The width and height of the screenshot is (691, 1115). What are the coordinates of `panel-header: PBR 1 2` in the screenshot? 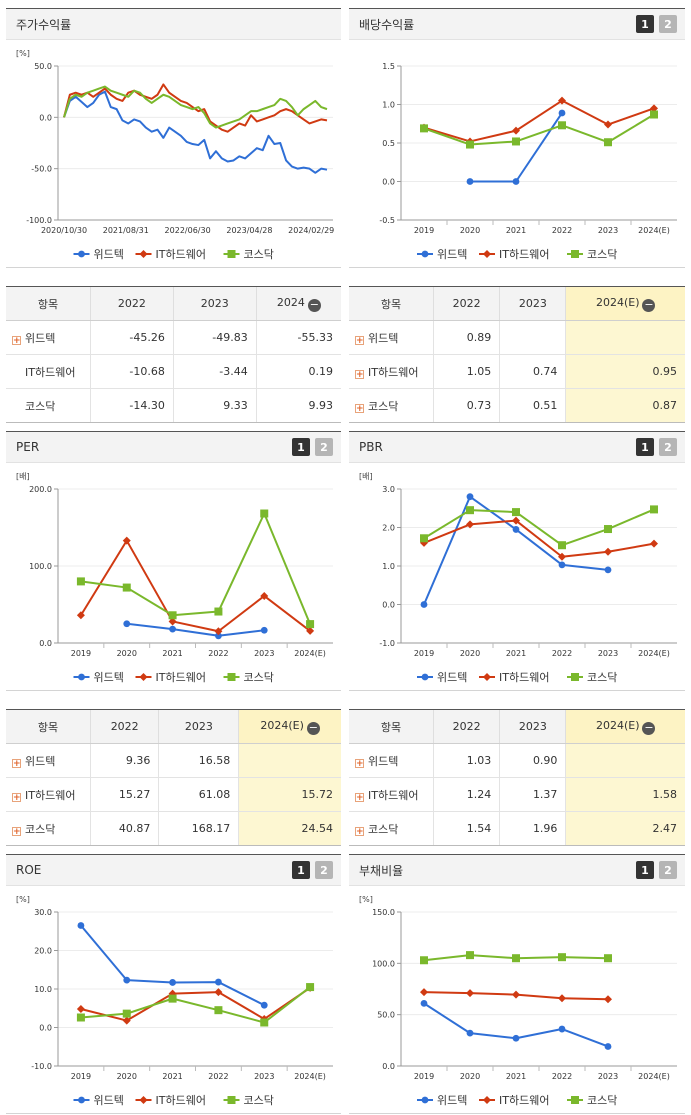 It's located at (517, 447).